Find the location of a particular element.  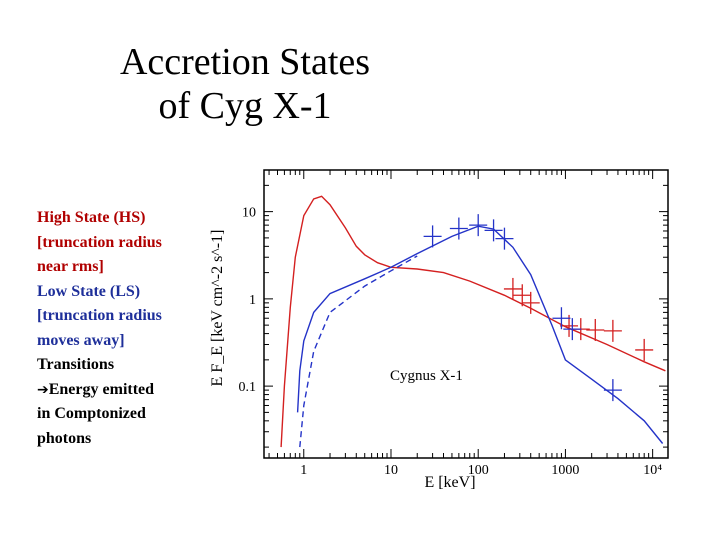

x-tick-label: 100 is located at coordinates (478, 470).